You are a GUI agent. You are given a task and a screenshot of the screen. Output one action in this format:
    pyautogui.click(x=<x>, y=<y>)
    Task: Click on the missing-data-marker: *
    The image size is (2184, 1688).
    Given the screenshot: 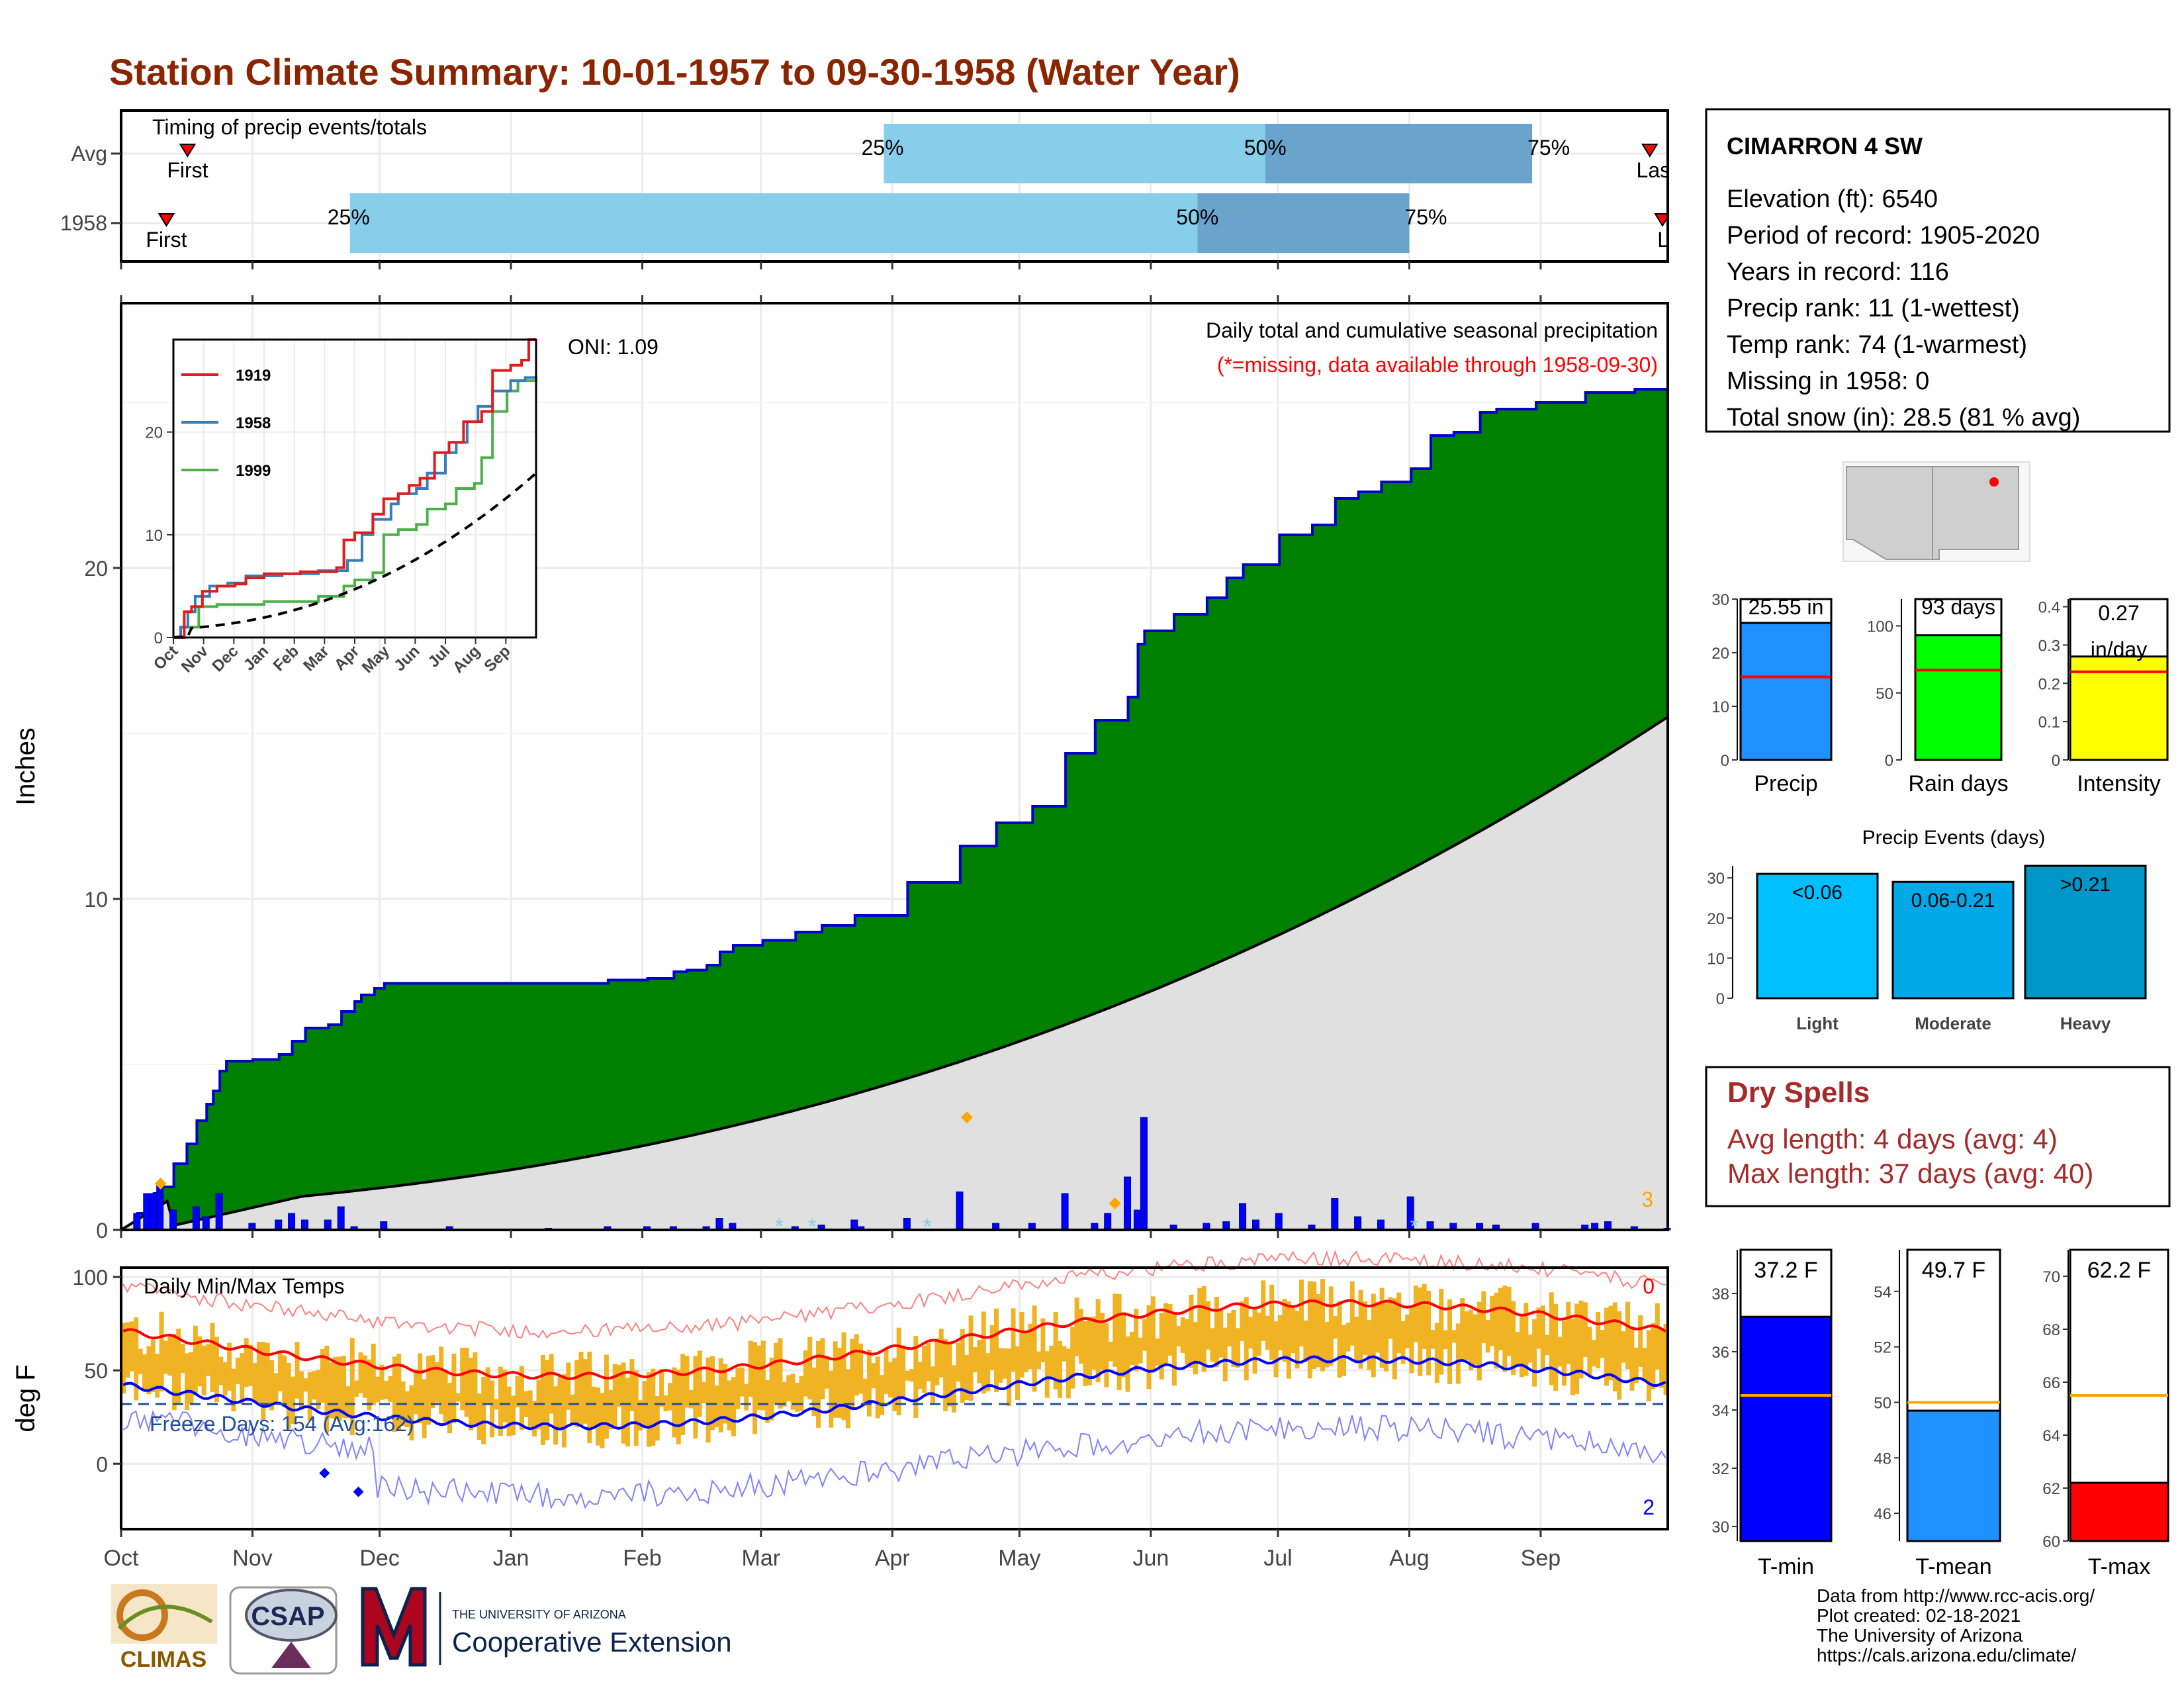 What is the action you would take?
    pyautogui.click(x=1414, y=1226)
    